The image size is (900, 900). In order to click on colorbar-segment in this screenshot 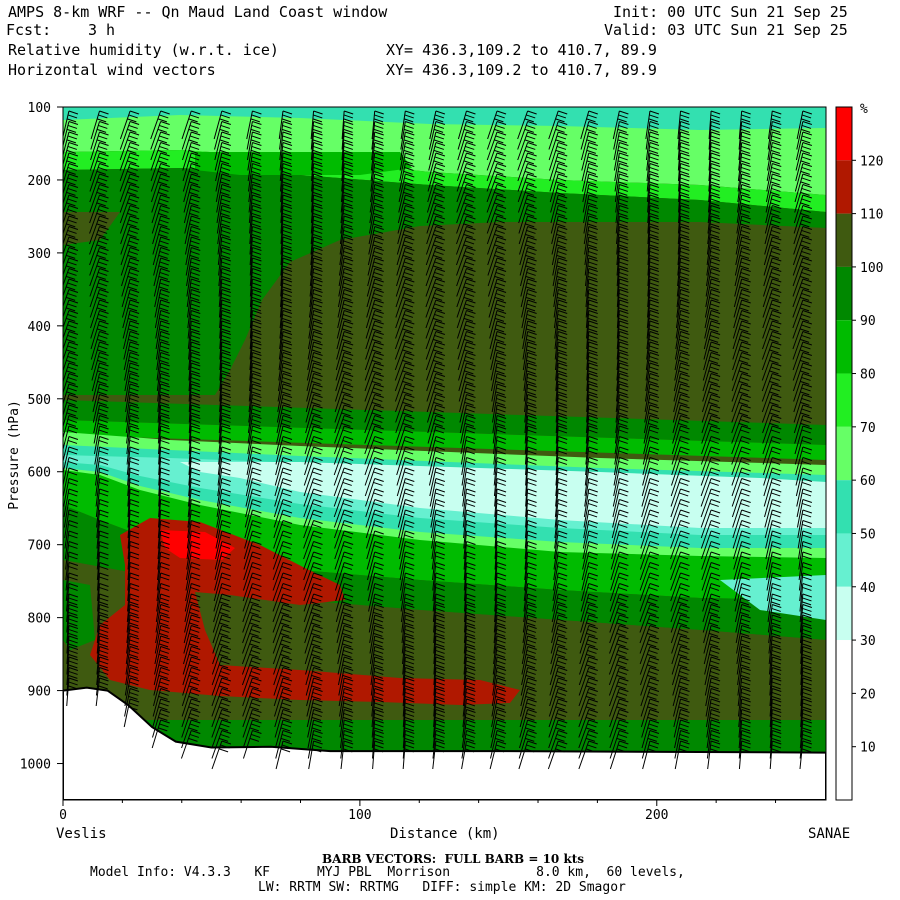, I will do `click(844, 667)`.